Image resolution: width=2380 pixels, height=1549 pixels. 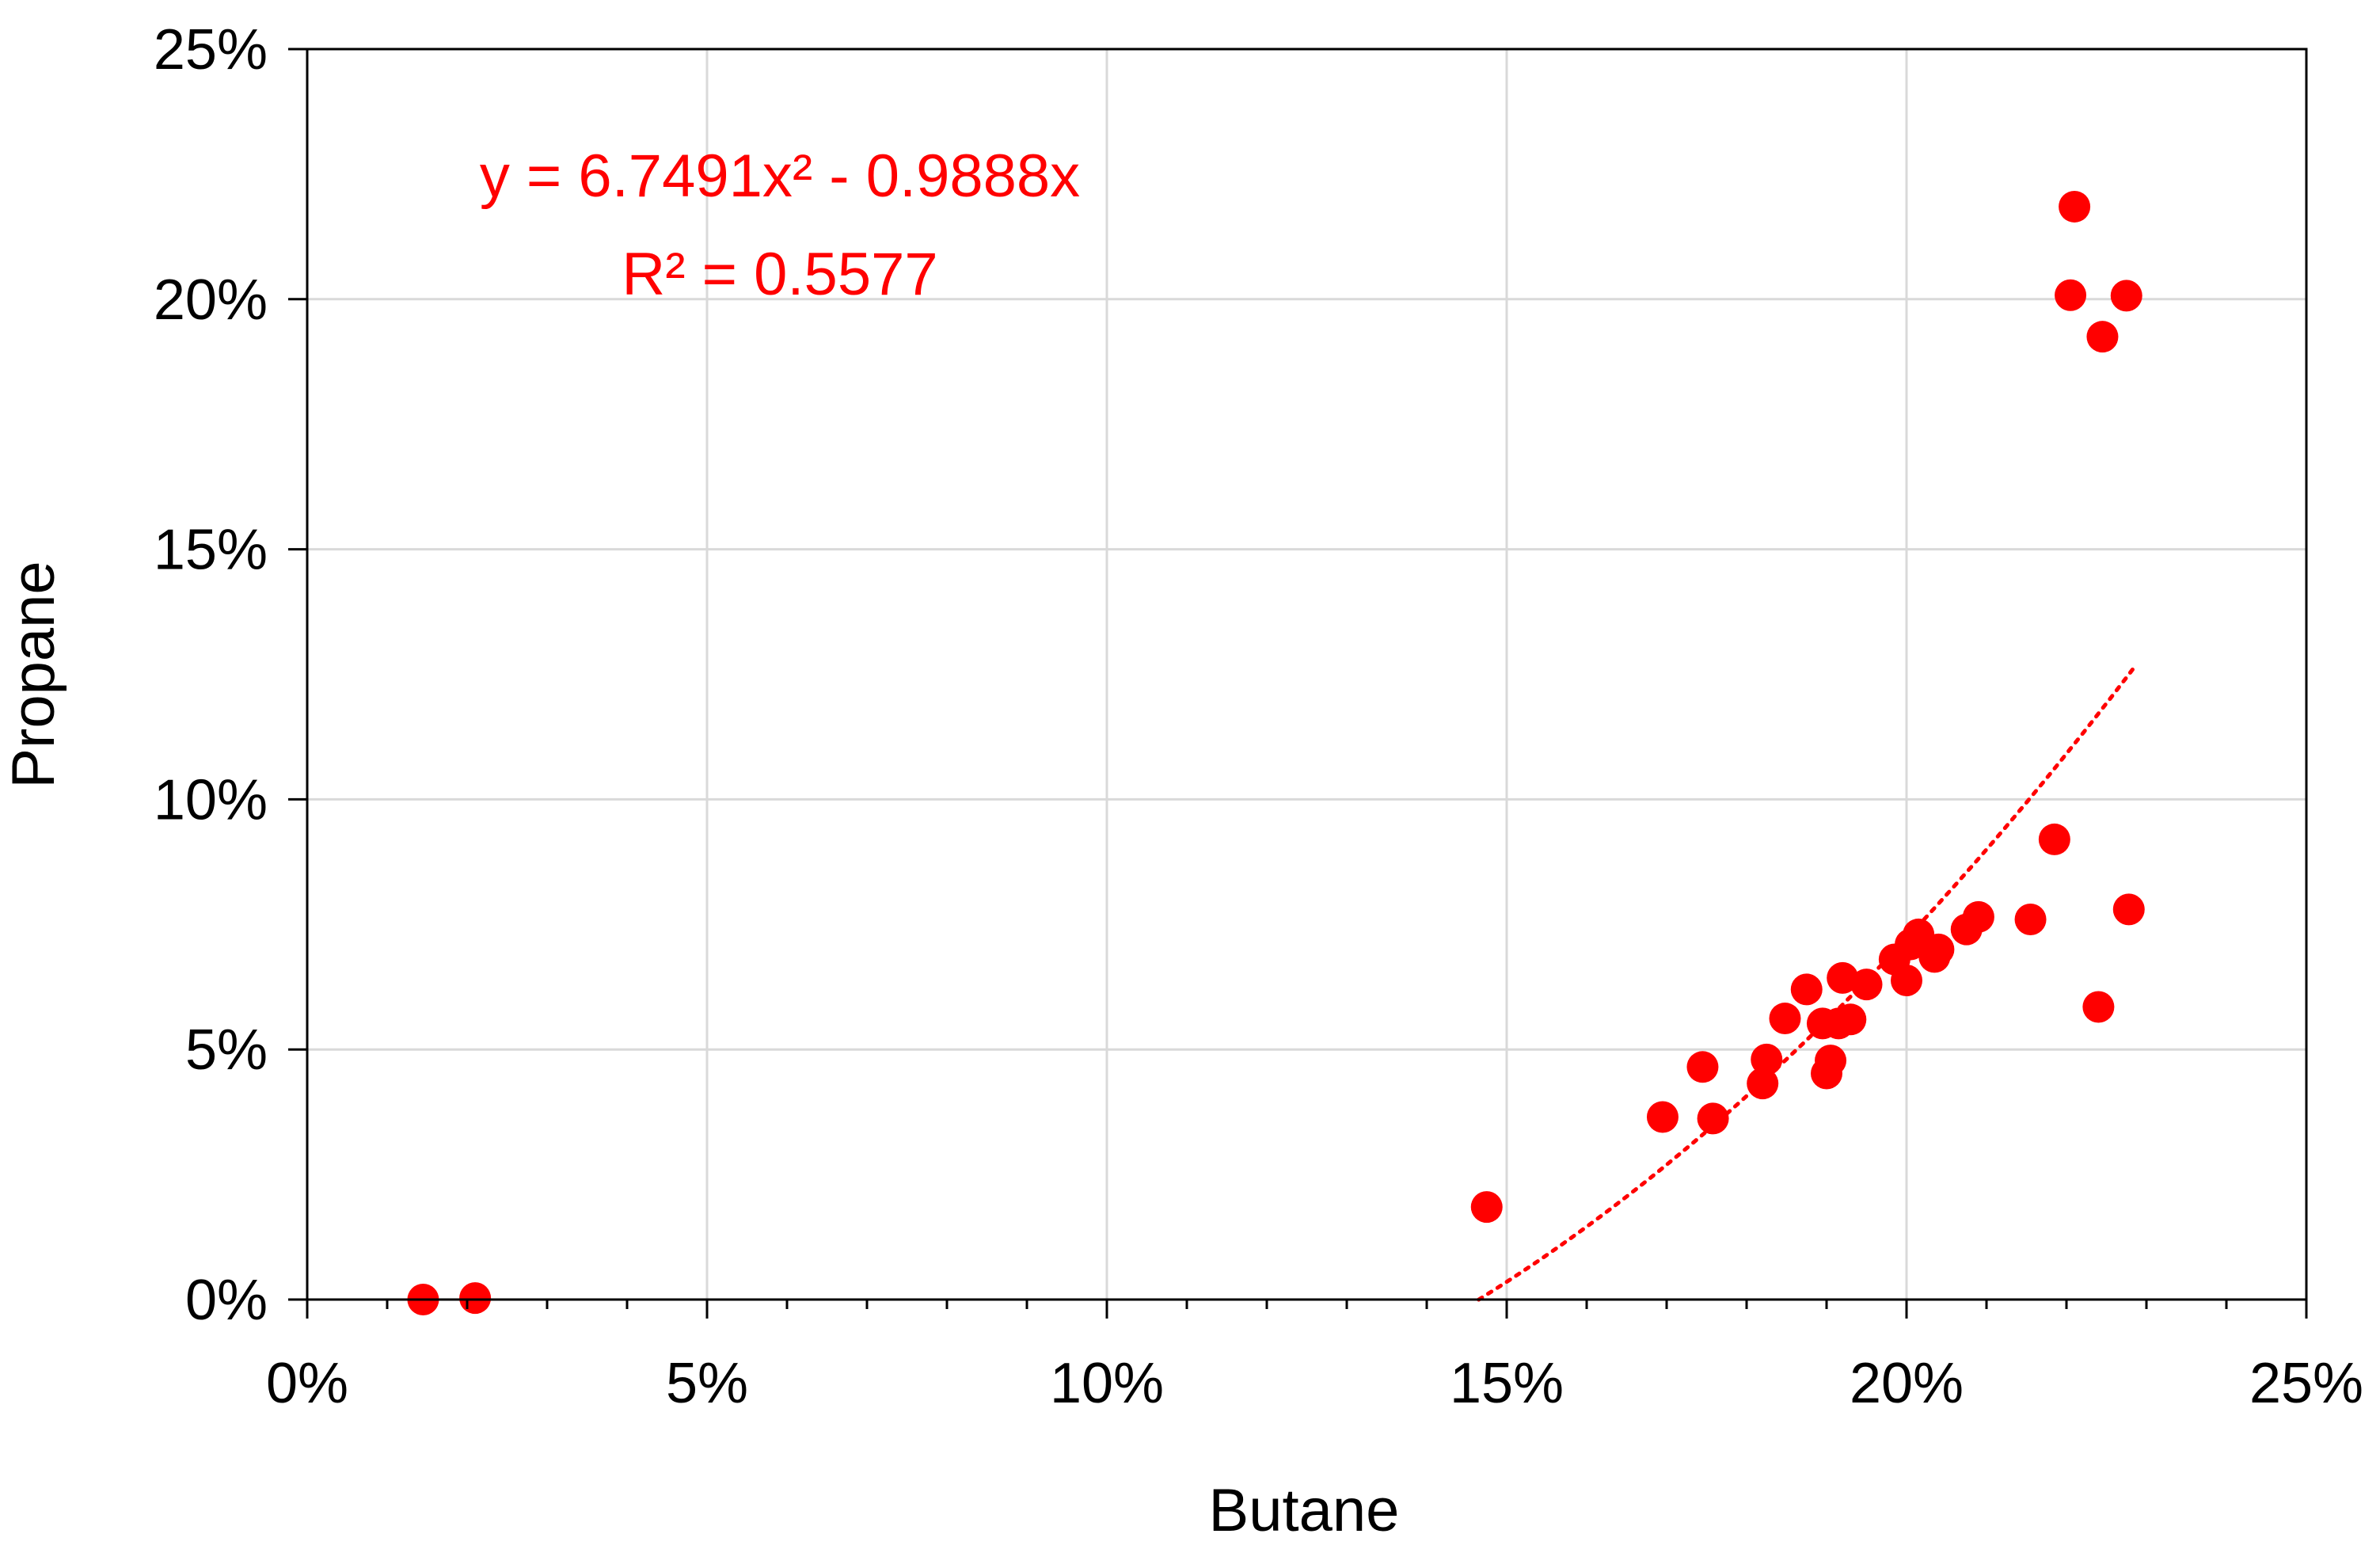 What do you see at coordinates (707, 1384) in the screenshot?
I see `x-tick-label: 5%` at bounding box center [707, 1384].